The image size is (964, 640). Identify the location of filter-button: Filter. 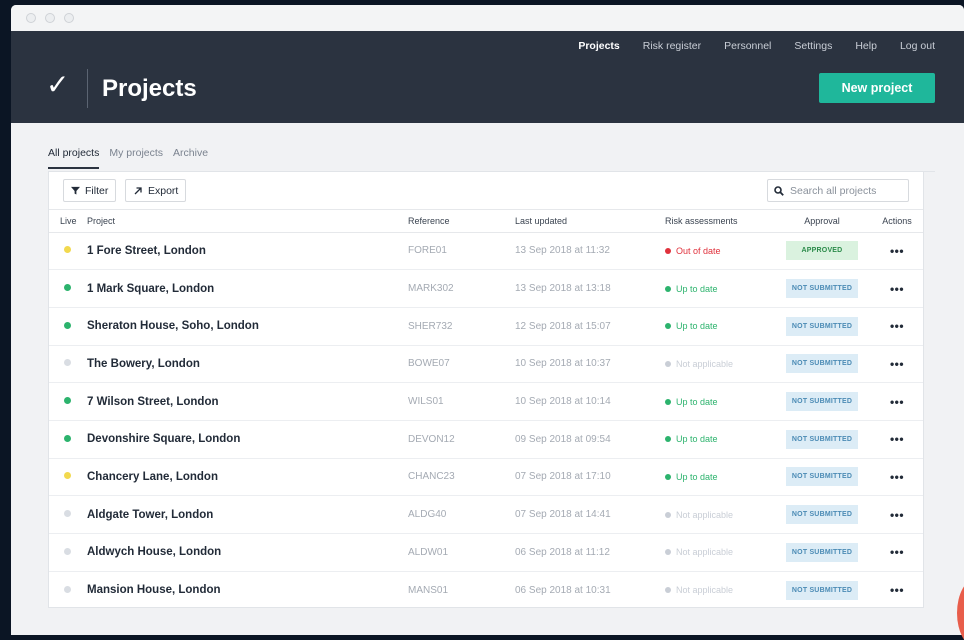
(90, 190).